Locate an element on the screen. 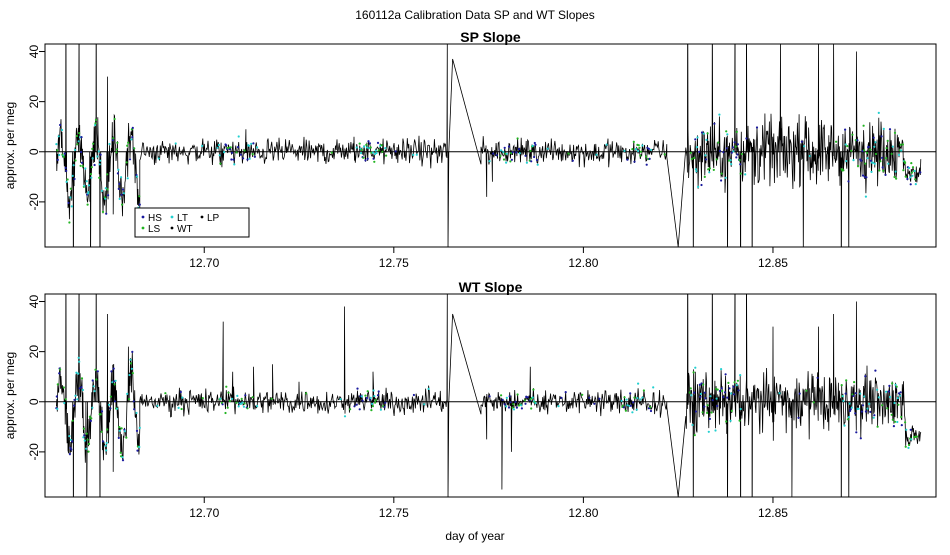  y-tick-label: 40 is located at coordinates (34, 302).